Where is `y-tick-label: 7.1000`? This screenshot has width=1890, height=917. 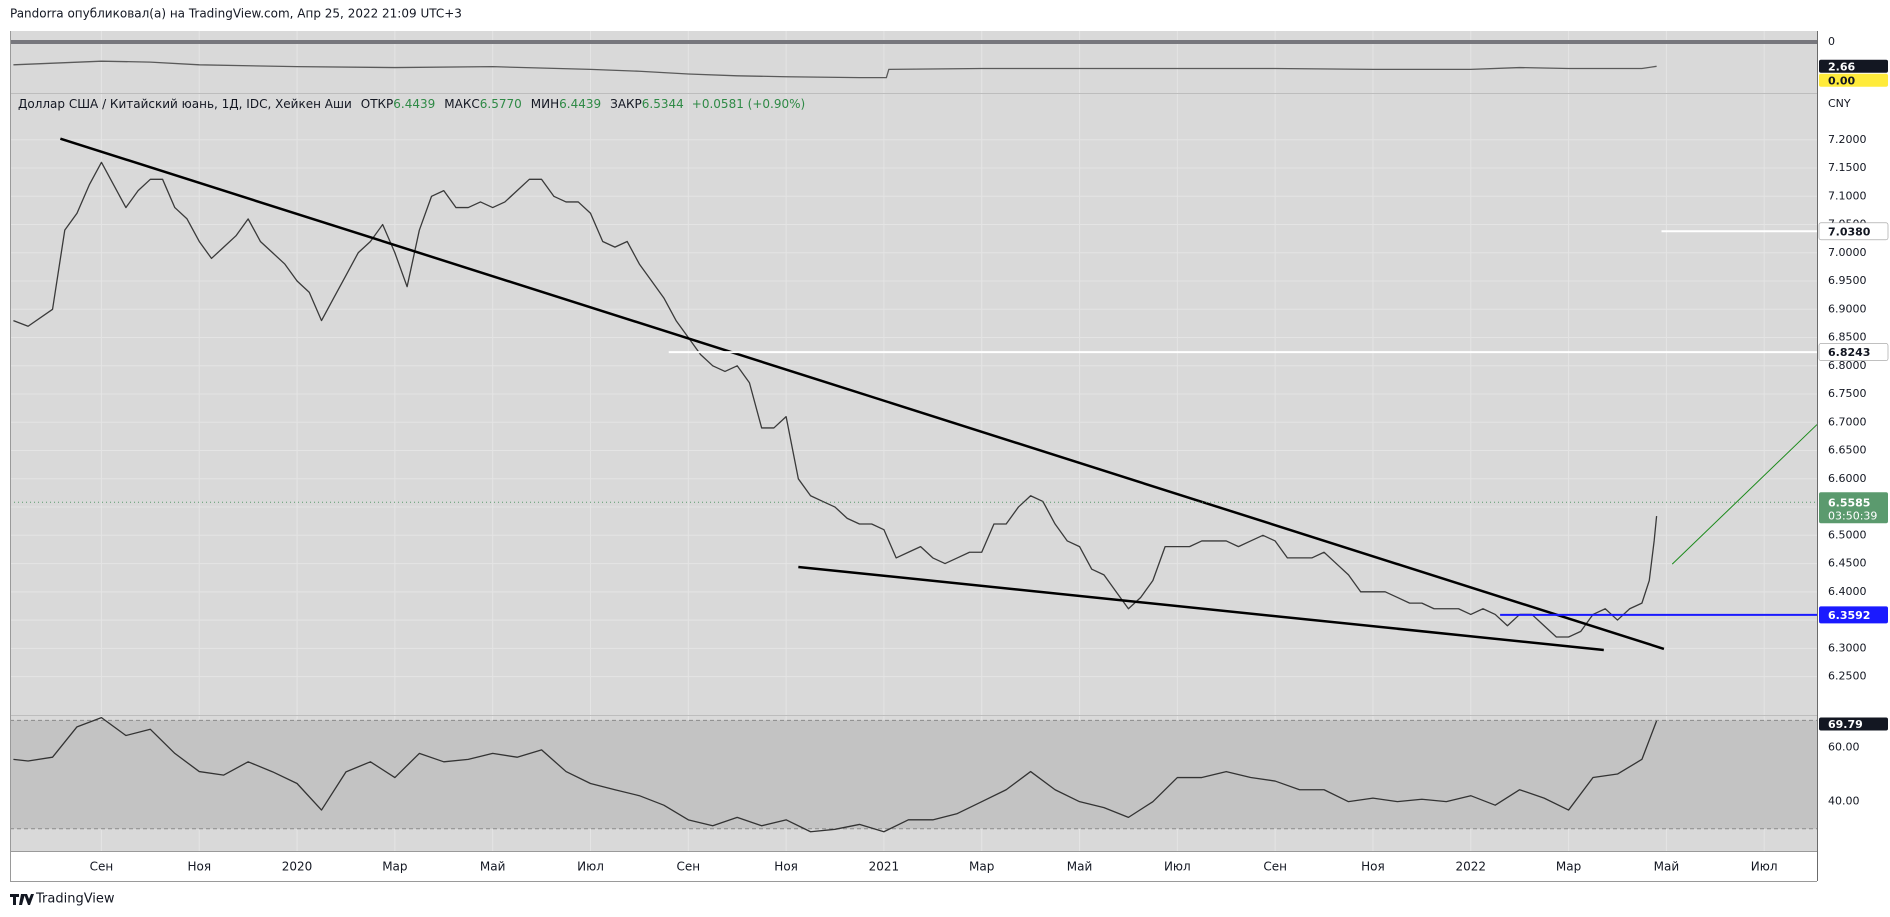 y-tick-label: 7.1000 is located at coordinates (1847, 195).